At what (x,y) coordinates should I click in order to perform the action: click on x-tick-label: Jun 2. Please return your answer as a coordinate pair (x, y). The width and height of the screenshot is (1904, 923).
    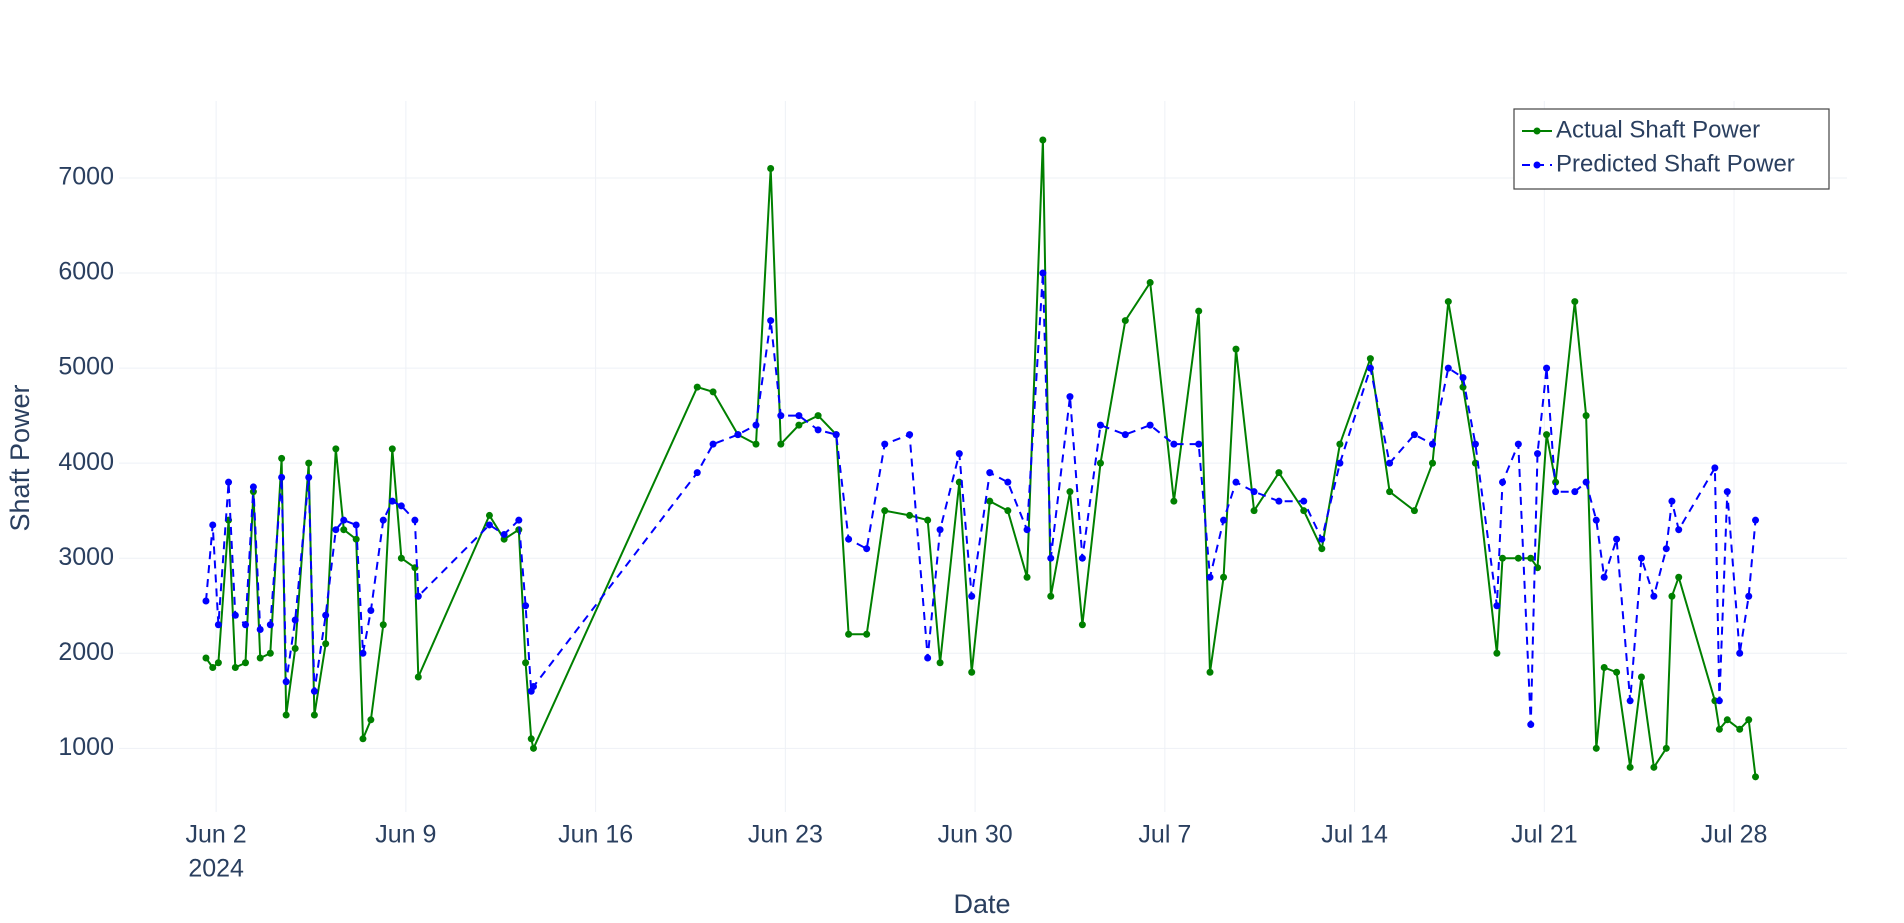
    Looking at the image, I should click on (216, 835).